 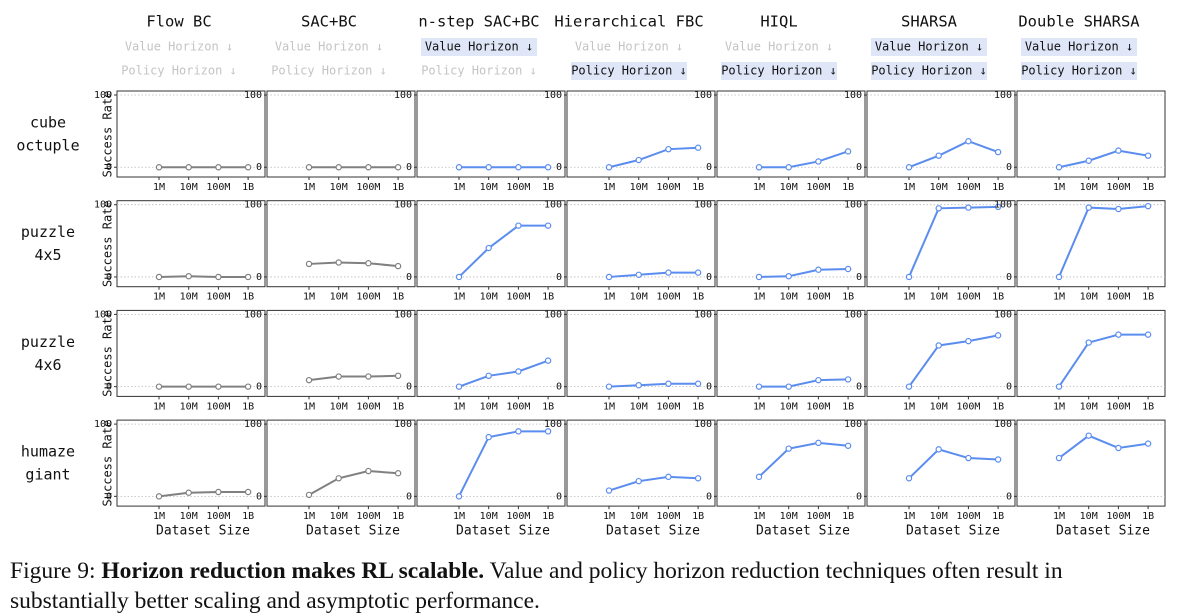 What do you see at coordinates (108, 134) in the screenshot?
I see `y-axis-label: Success Rate` at bounding box center [108, 134].